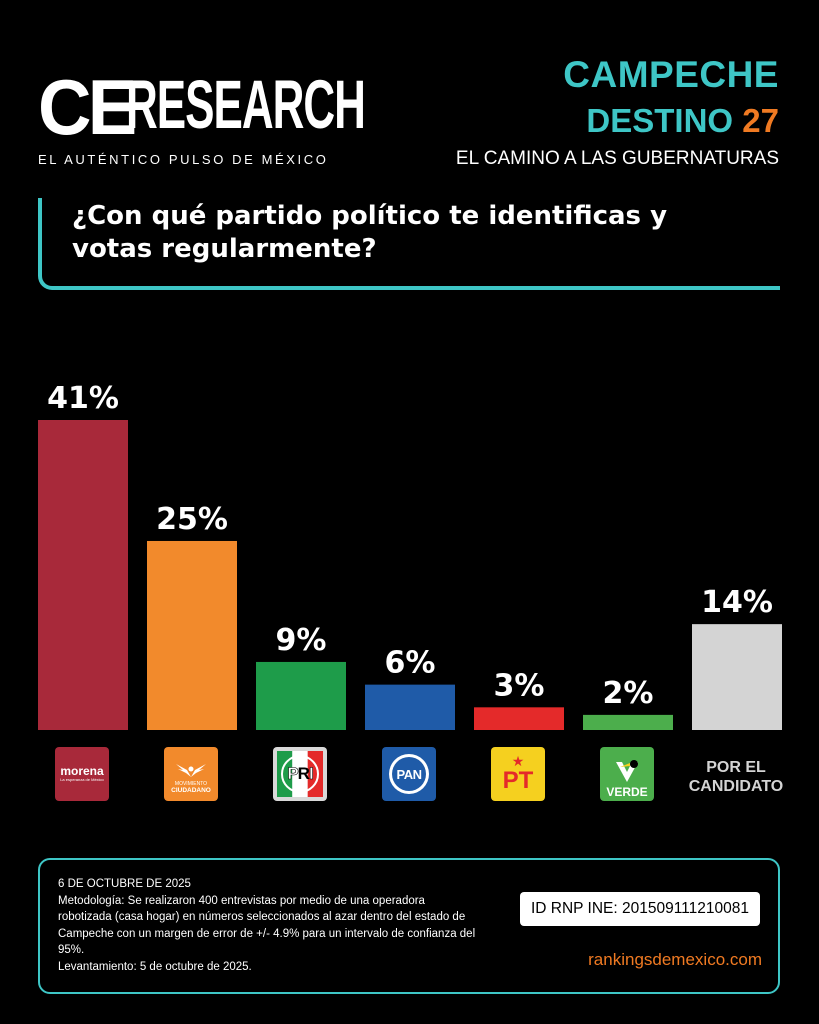  Describe the element at coordinates (736, 786) in the screenshot. I see `candidato-line2: CANDIDATO` at that location.